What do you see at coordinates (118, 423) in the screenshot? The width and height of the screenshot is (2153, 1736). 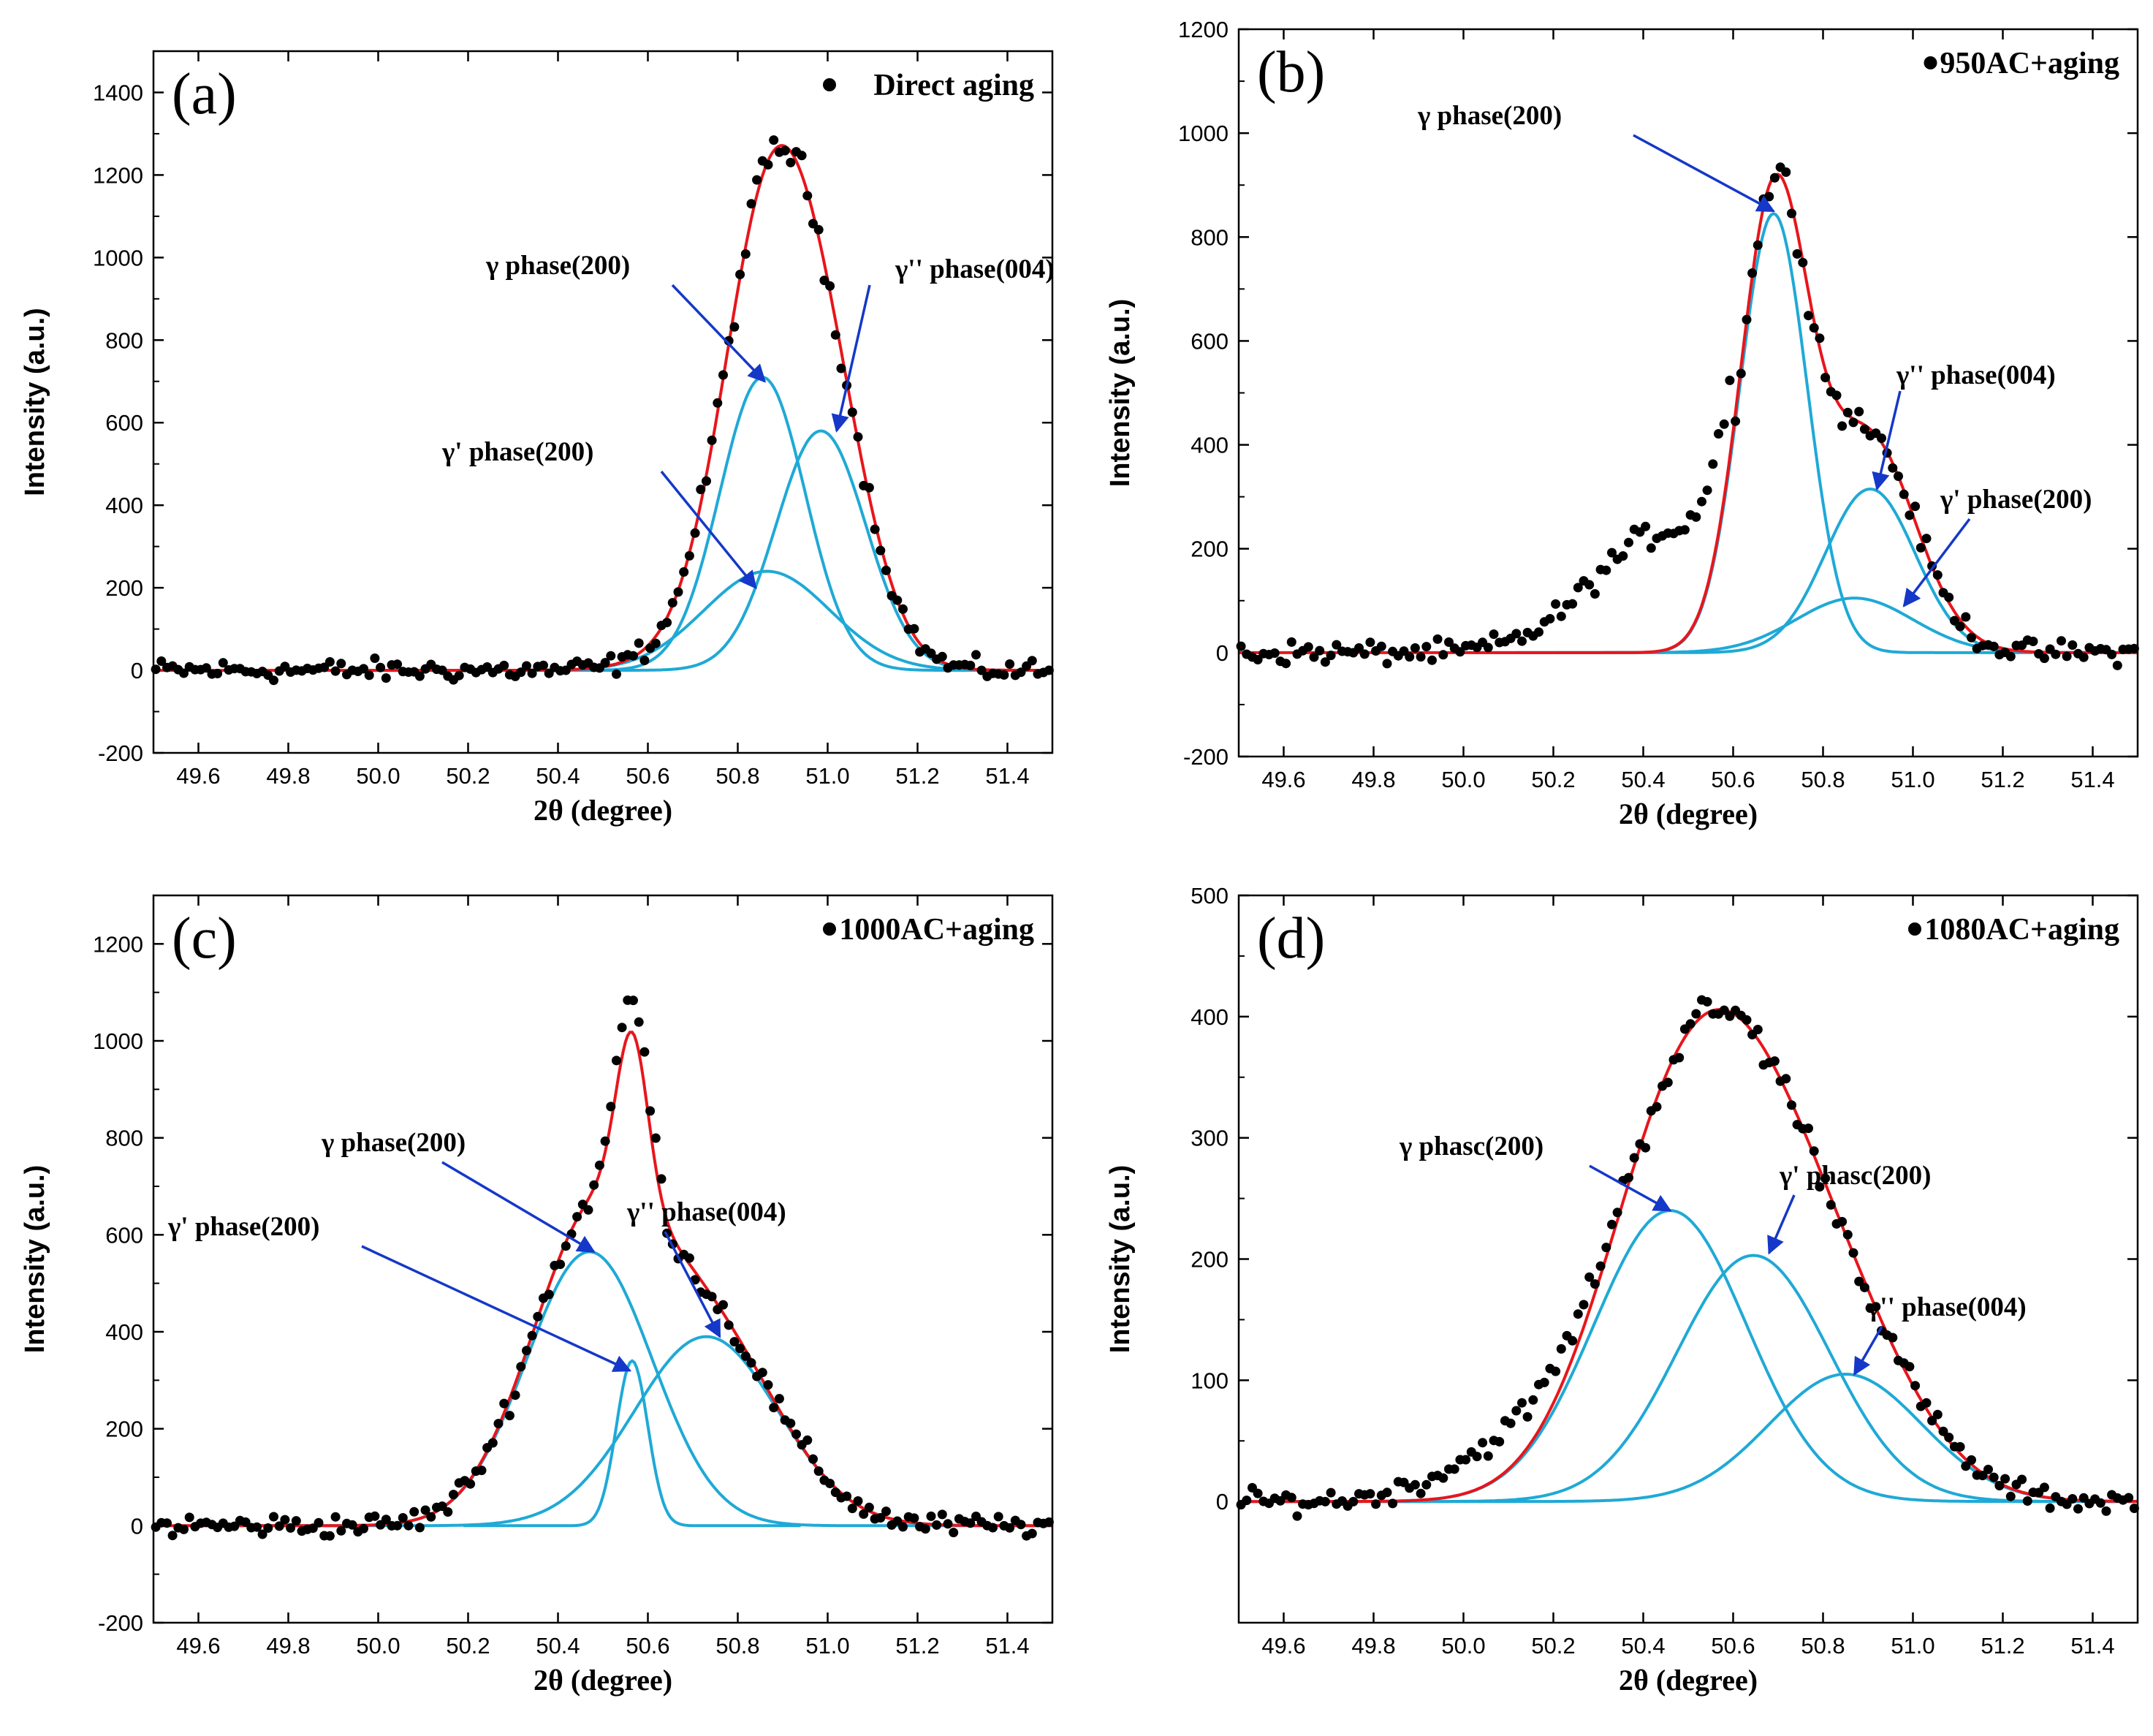 I see `panel-a-y-tick-labels: -200 0 200 400 600 800 1000 1200 1400` at bounding box center [118, 423].